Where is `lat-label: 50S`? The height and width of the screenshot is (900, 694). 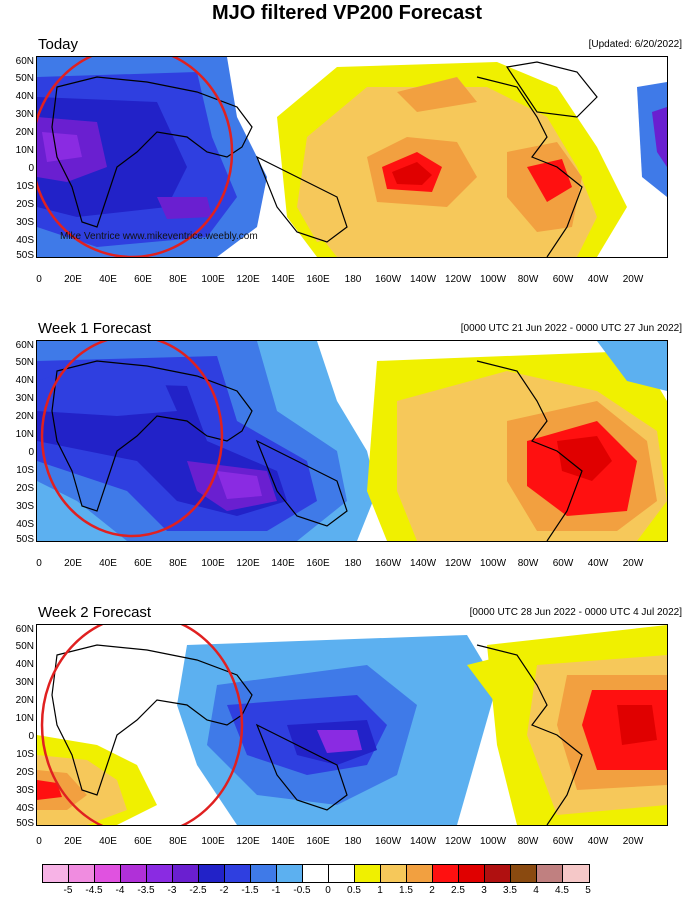
lat-label: 50S is located at coordinates (25, 255).